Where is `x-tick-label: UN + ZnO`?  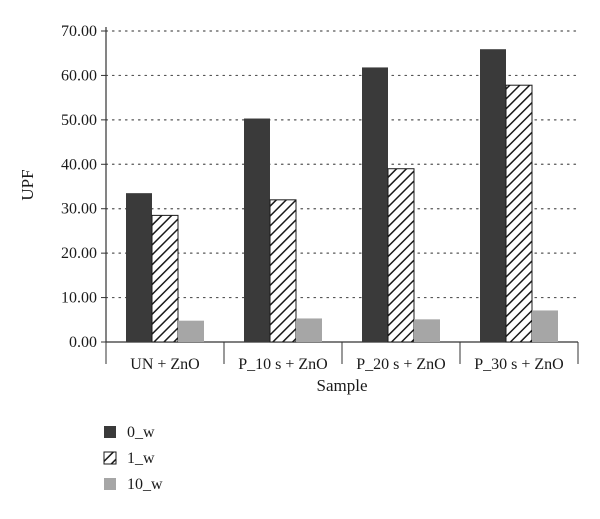
x-tick-label: UN + ZnO is located at coordinates (164, 364).